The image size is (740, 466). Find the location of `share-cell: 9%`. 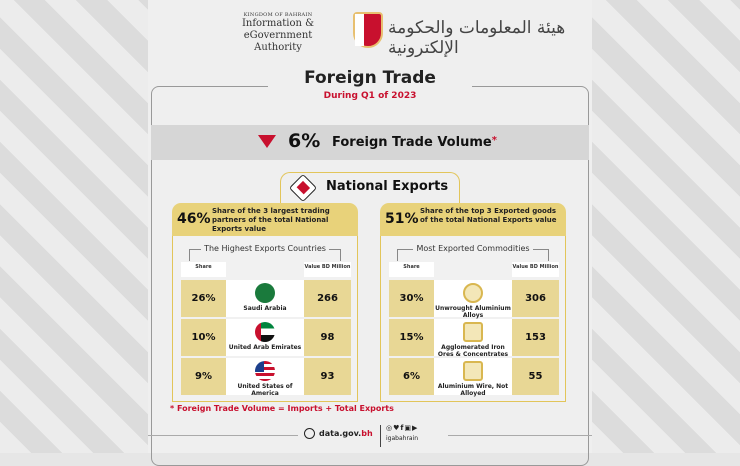

share-cell: 9% is located at coordinates (203, 376).